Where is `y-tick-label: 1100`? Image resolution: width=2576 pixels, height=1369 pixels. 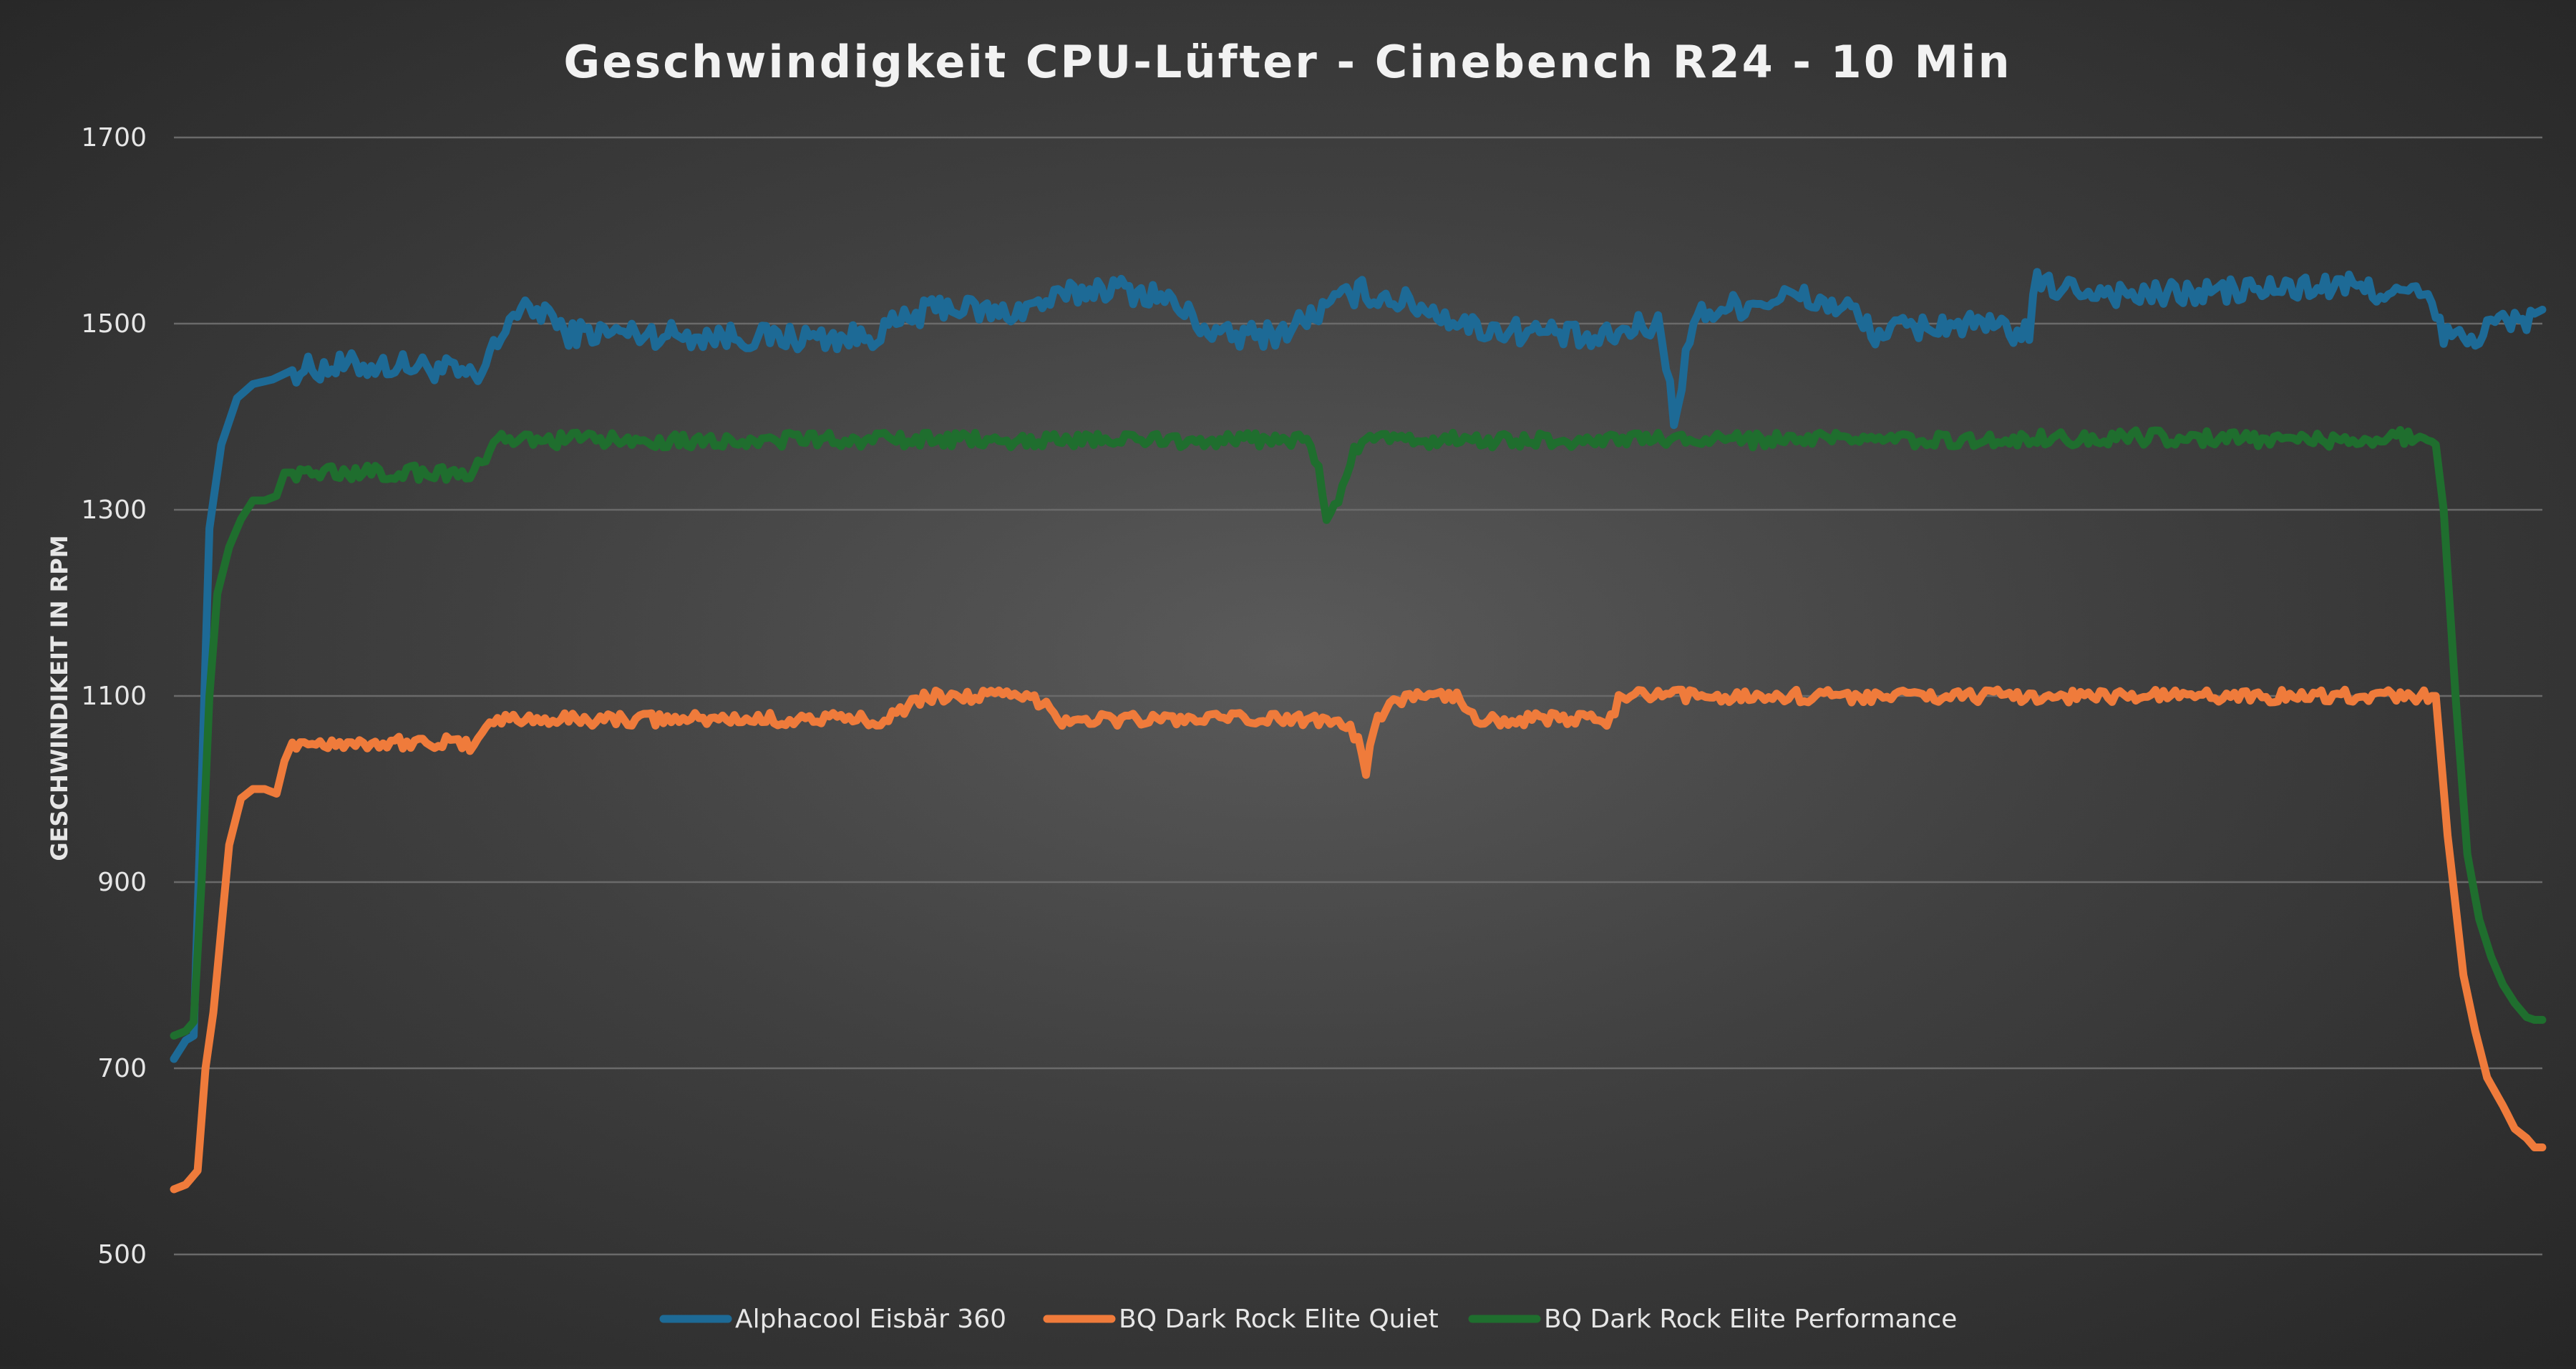 y-tick-label: 1100 is located at coordinates (114, 696).